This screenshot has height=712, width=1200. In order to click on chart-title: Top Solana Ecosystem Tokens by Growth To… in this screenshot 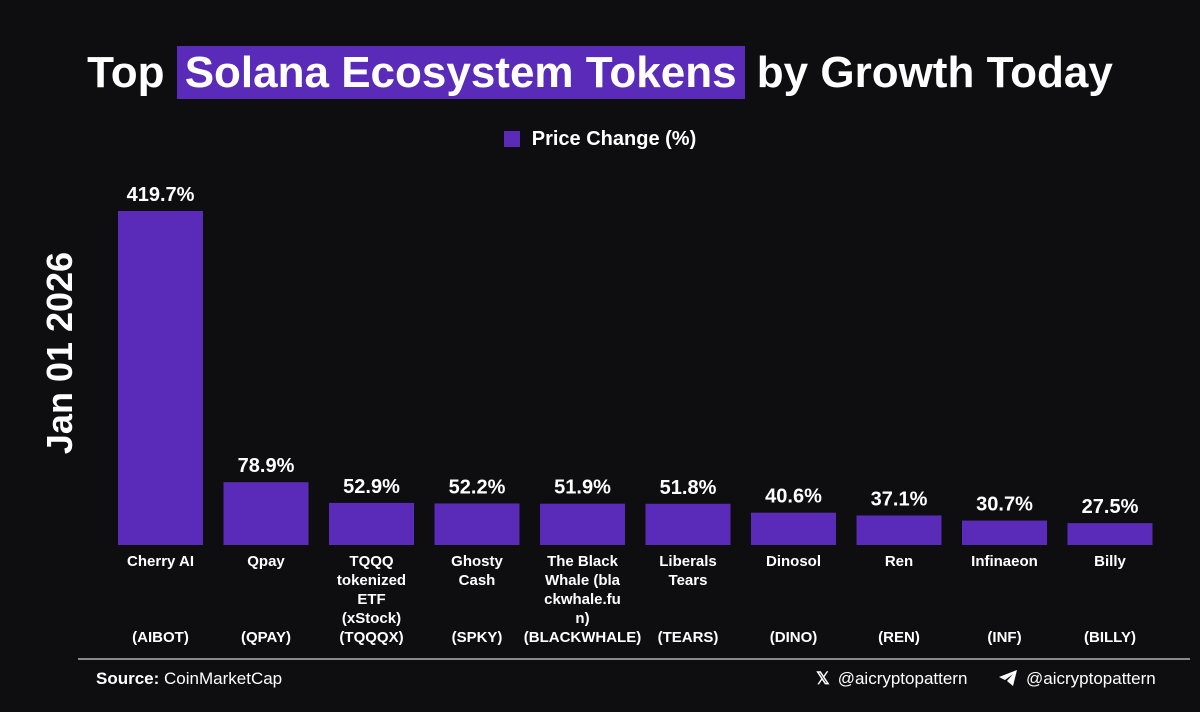, I will do `click(600, 72)`.